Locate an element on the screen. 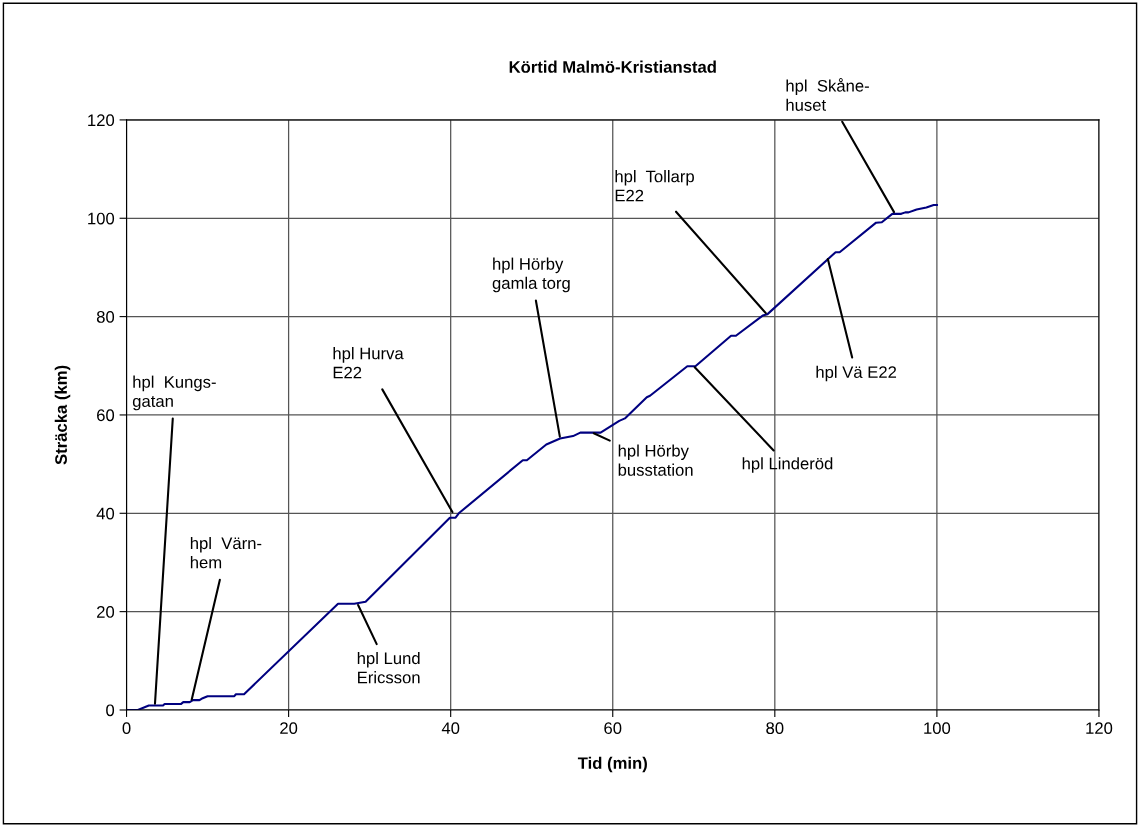  y-tick-label: 100 is located at coordinates (101, 218).